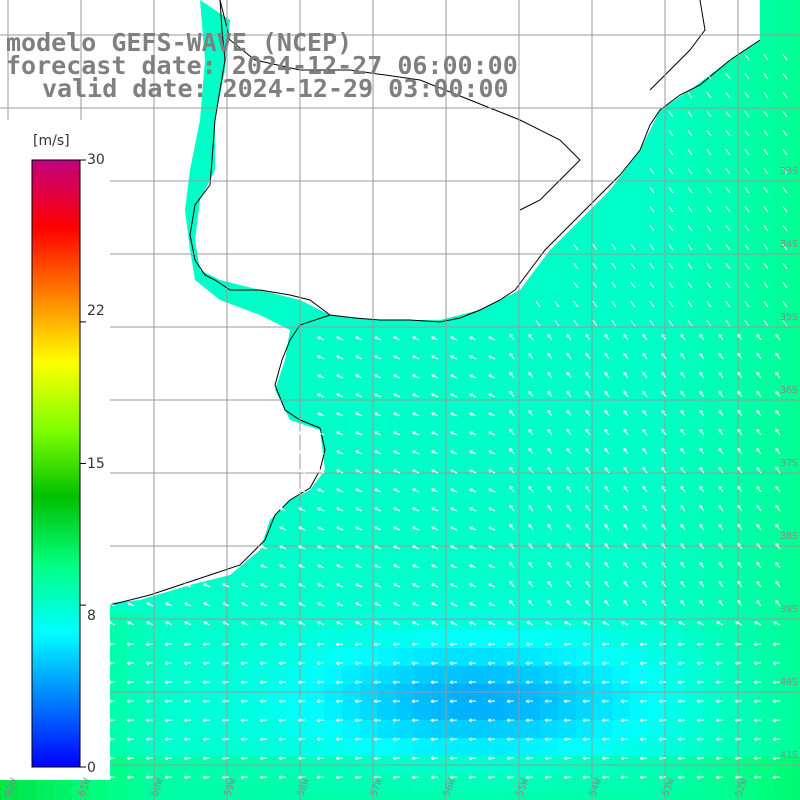 The width and height of the screenshot is (800, 800). I want to click on colorbar-tick-30: 30, so click(96, 160).